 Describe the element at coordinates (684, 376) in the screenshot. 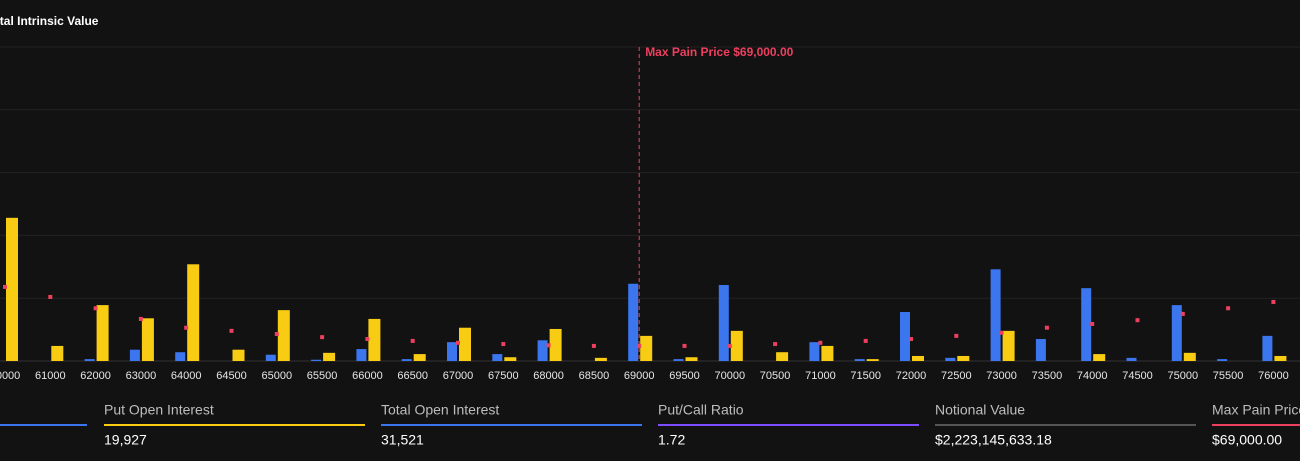

I see `x-tick-label: 69500` at that location.